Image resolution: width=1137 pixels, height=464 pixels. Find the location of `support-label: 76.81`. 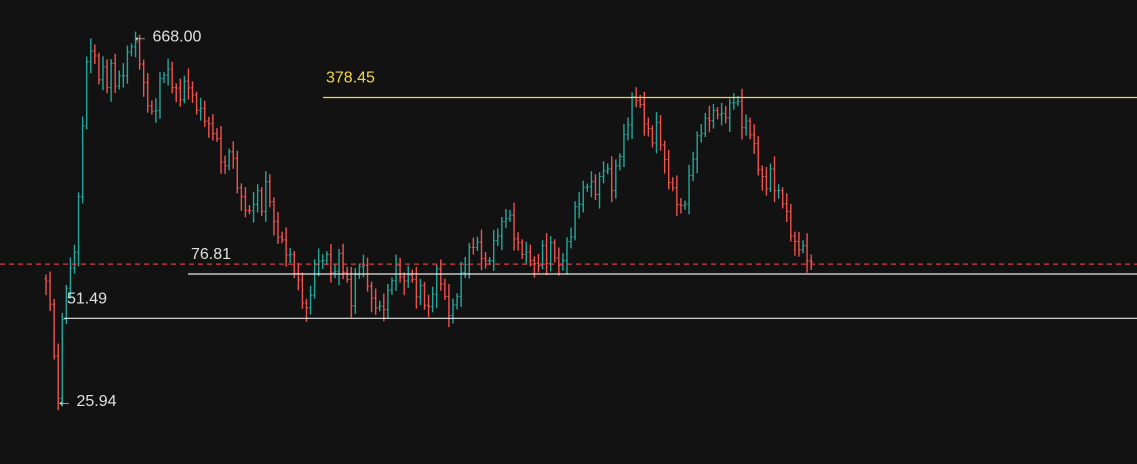

support-label: 76.81 is located at coordinates (211, 254).